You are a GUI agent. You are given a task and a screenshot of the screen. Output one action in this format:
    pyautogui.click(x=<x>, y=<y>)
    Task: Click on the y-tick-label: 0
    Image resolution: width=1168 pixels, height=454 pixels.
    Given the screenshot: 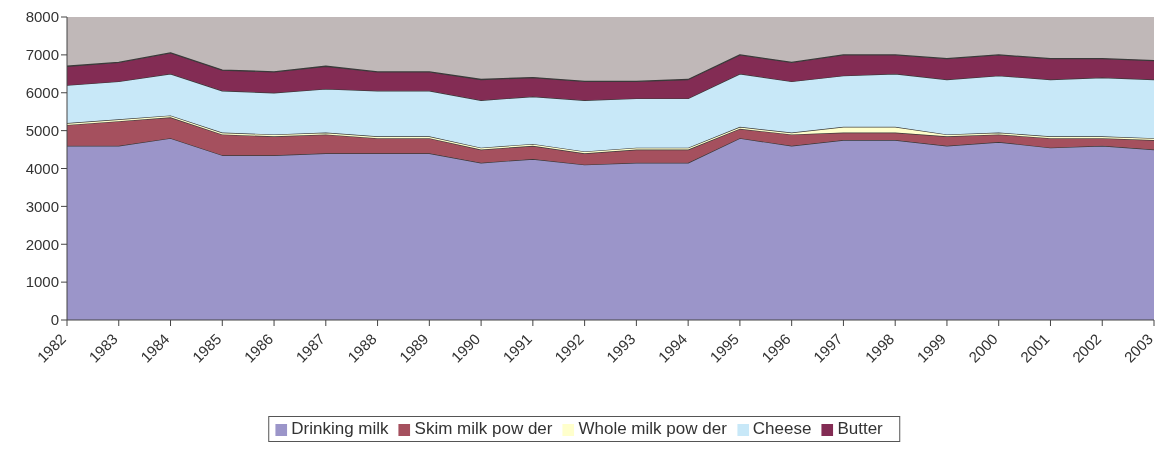 What is the action you would take?
    pyautogui.click(x=54, y=320)
    